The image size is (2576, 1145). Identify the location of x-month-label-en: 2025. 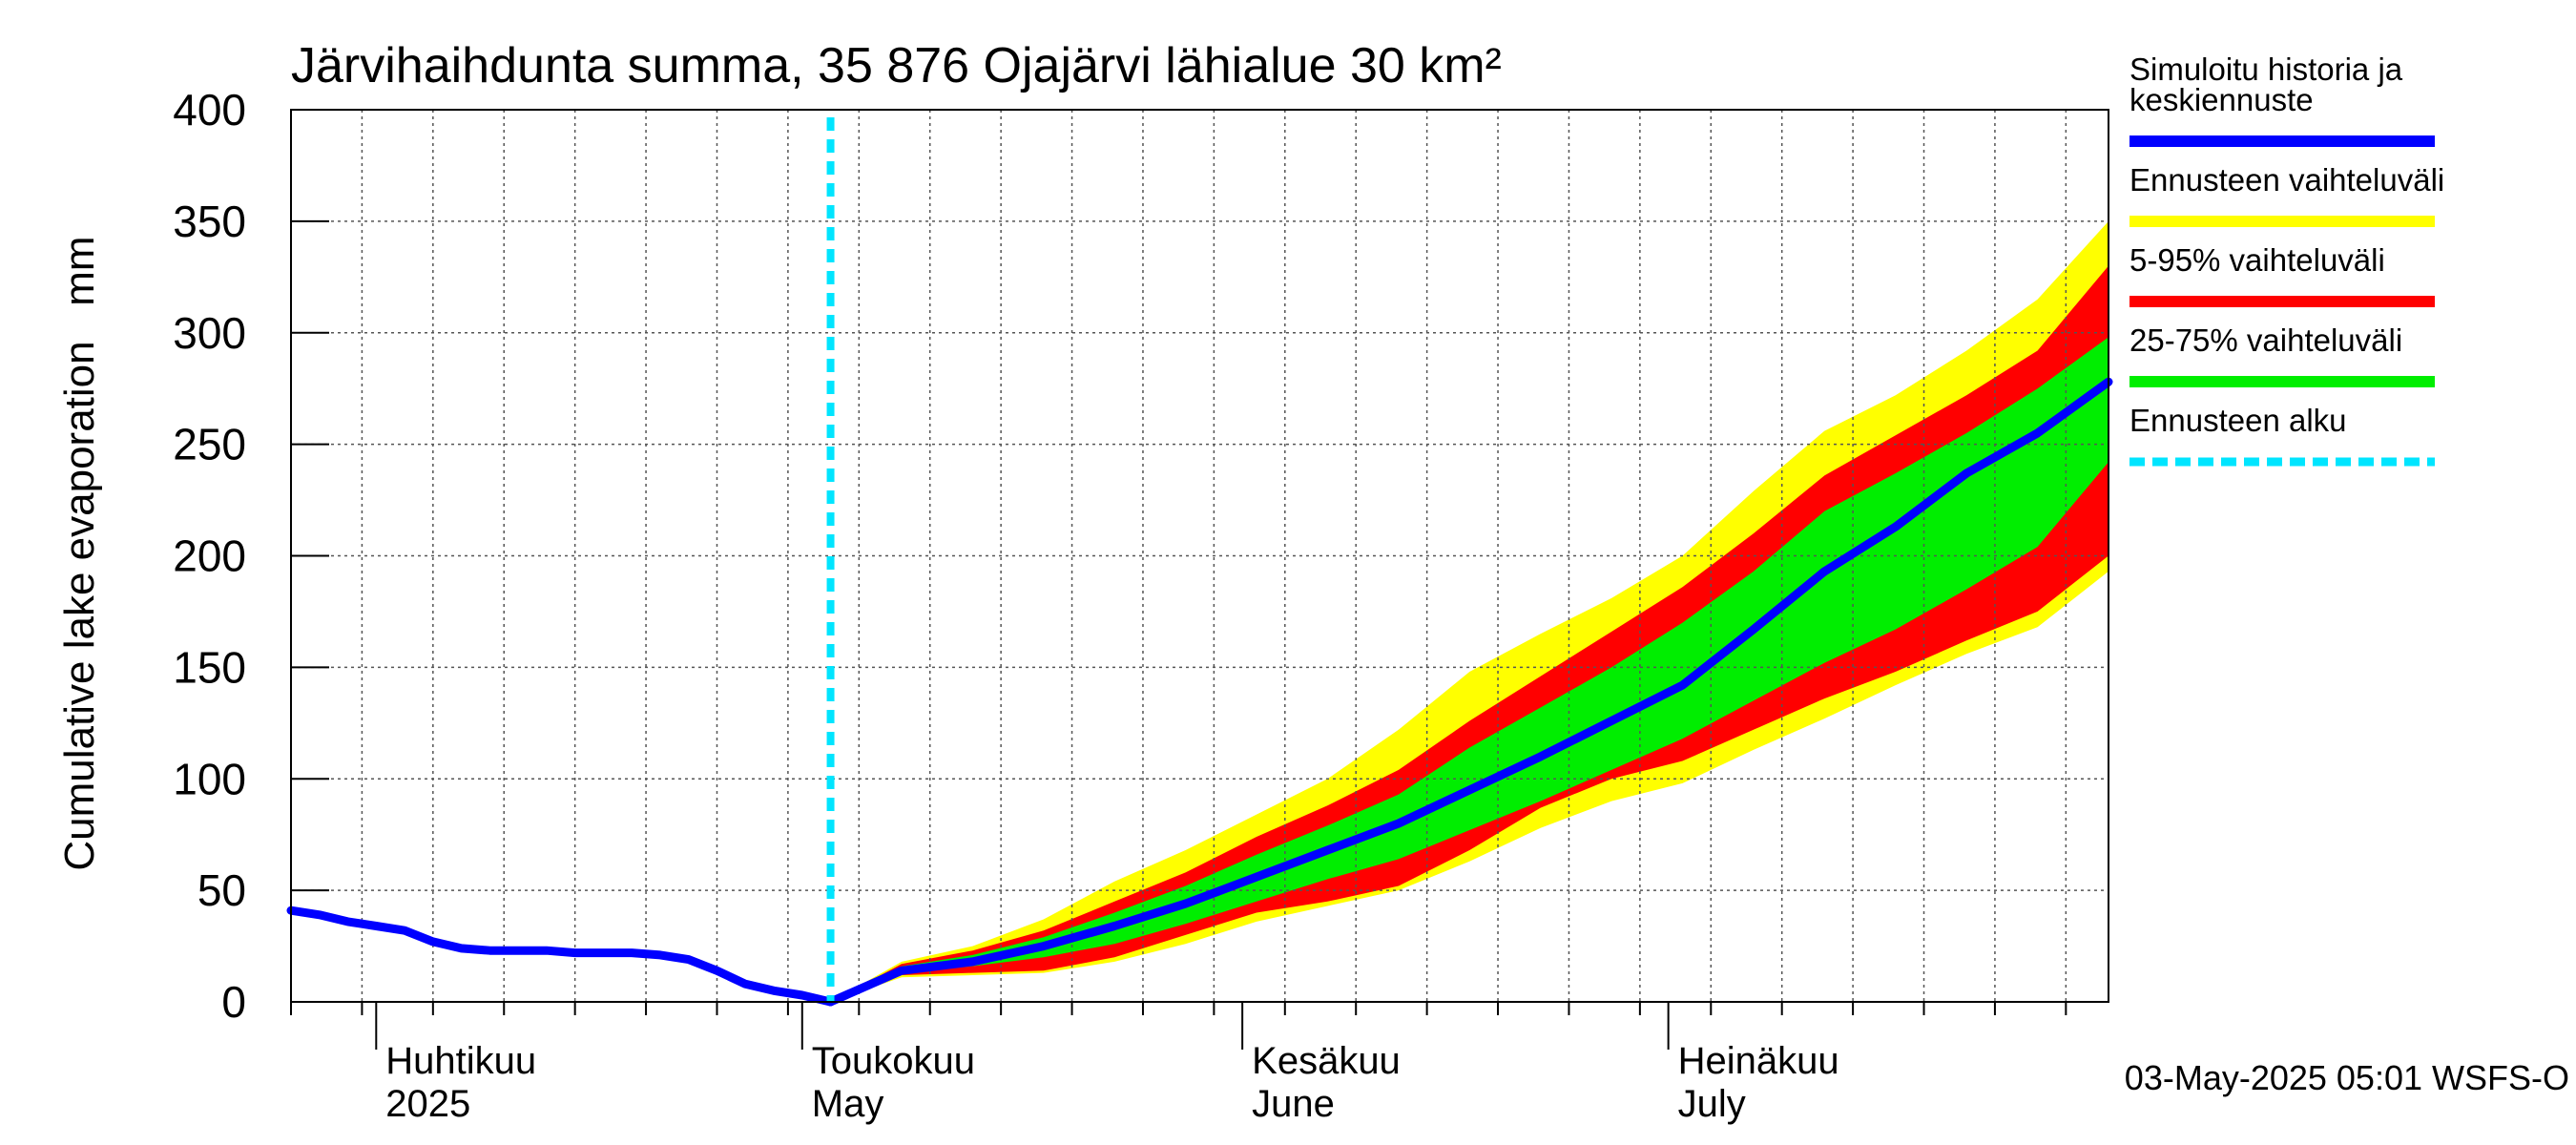
(427, 1104).